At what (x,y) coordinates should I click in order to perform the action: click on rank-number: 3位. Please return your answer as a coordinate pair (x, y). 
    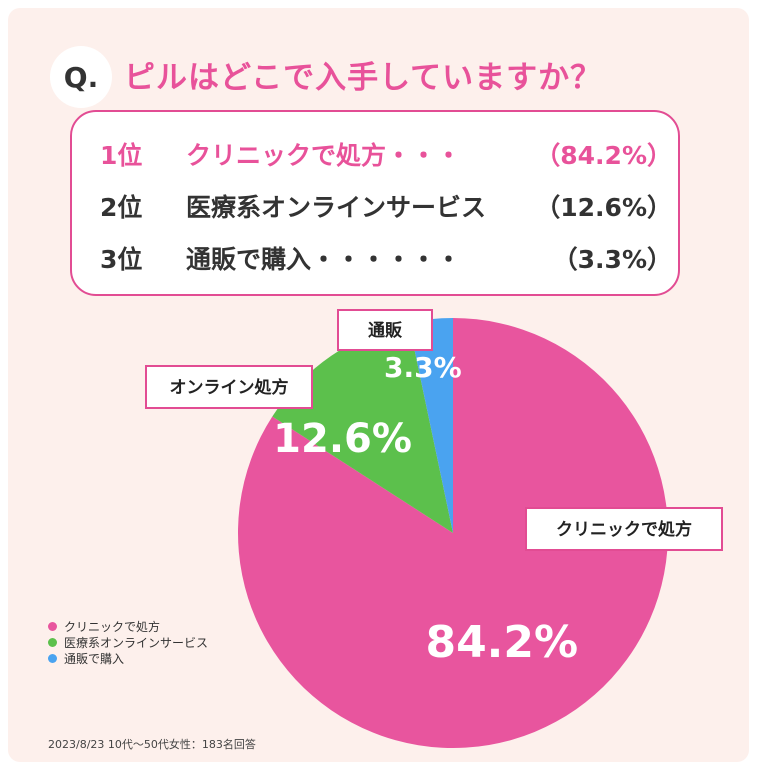
    Looking at the image, I should click on (121, 259).